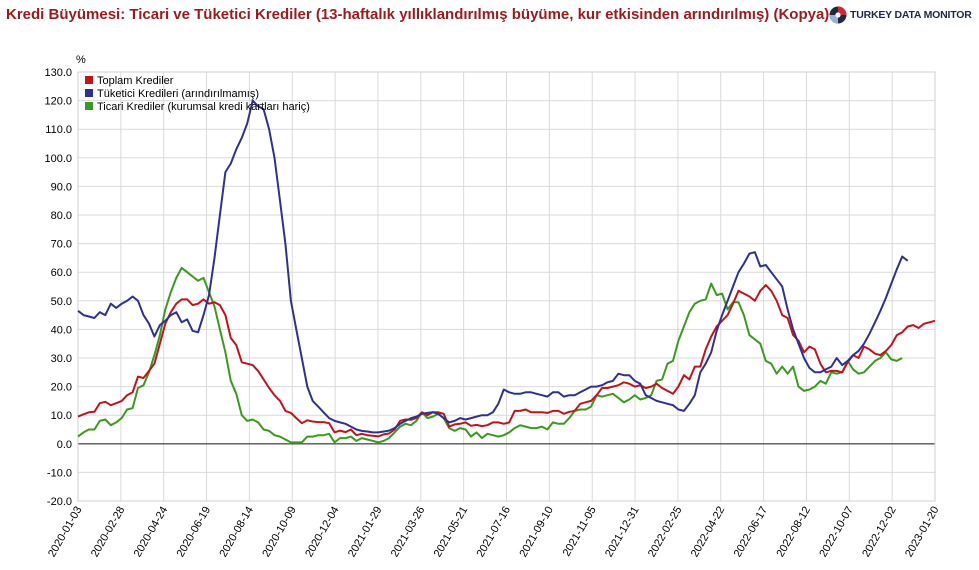 This screenshot has height=570, width=979. I want to click on x-tick-label: 2020-12-04, so click(322, 532).